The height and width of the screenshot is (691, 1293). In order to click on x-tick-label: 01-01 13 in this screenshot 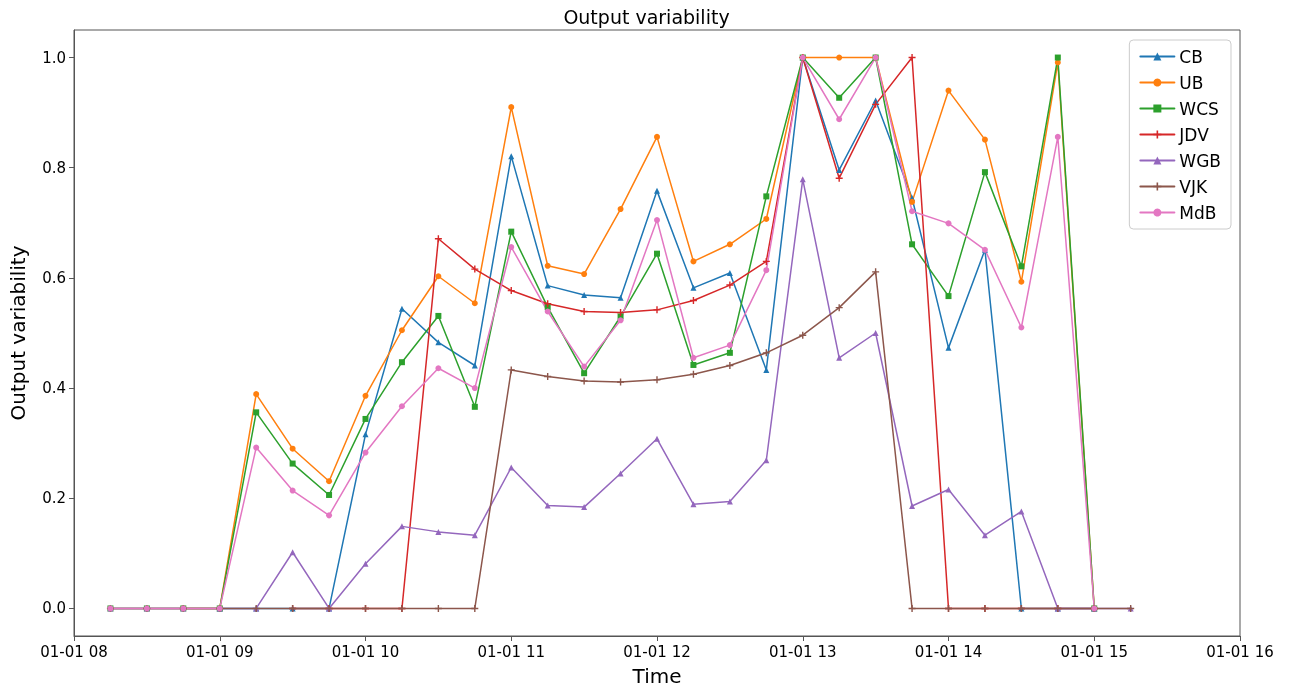, I will do `click(803, 651)`.